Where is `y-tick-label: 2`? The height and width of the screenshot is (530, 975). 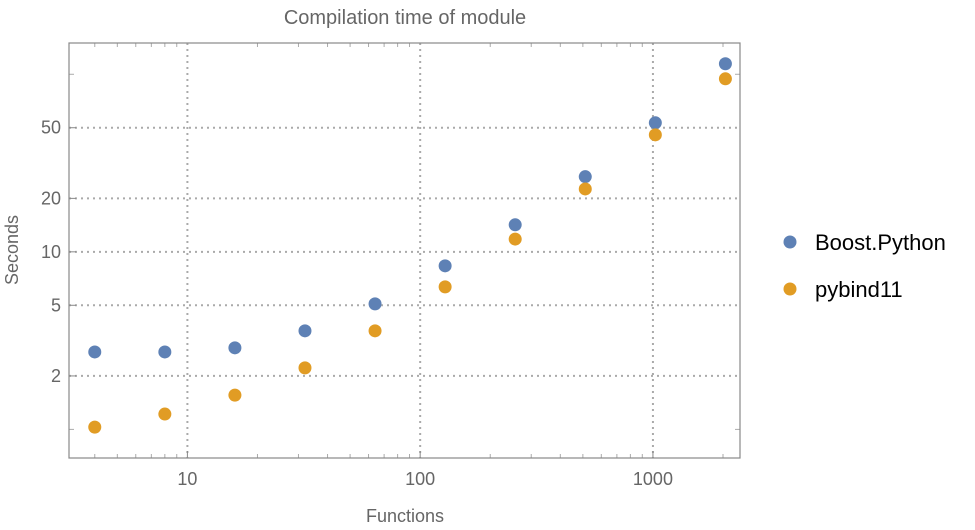 y-tick-label: 2 is located at coordinates (56, 376).